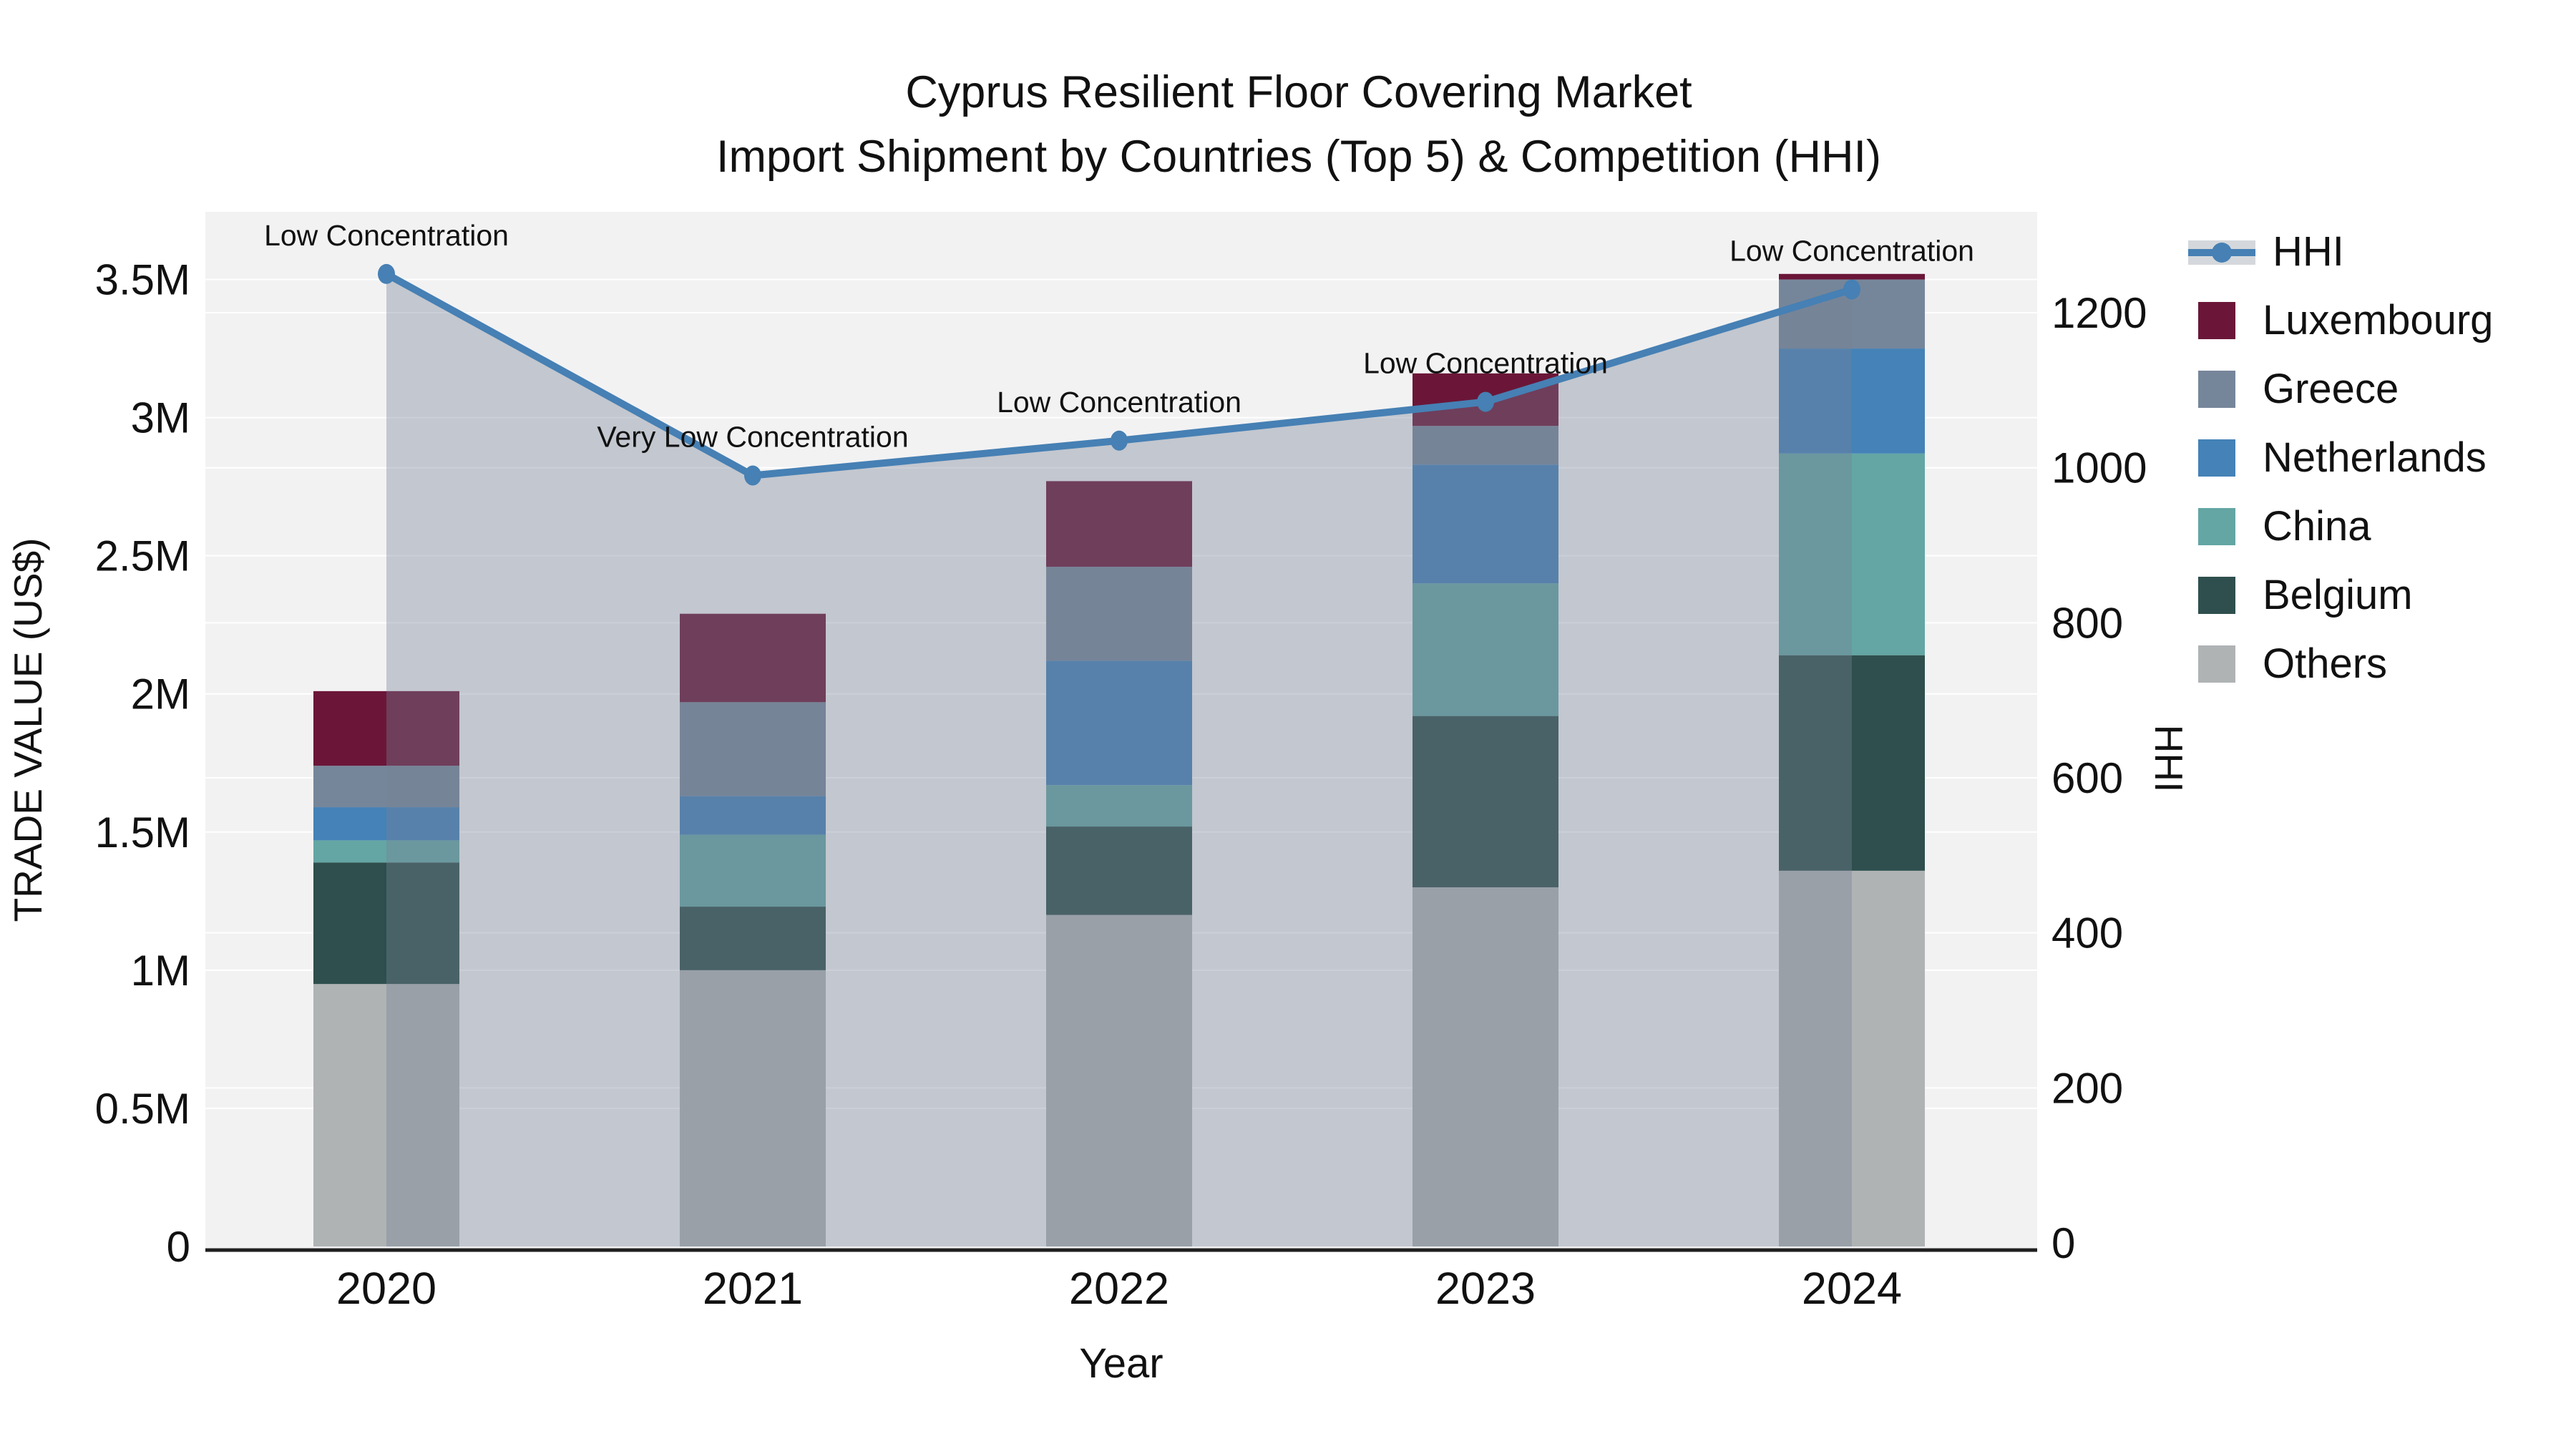 The width and height of the screenshot is (2576, 1449). What do you see at coordinates (1119, 524) in the screenshot?
I see `bar-segment-2022-luxembourg` at bounding box center [1119, 524].